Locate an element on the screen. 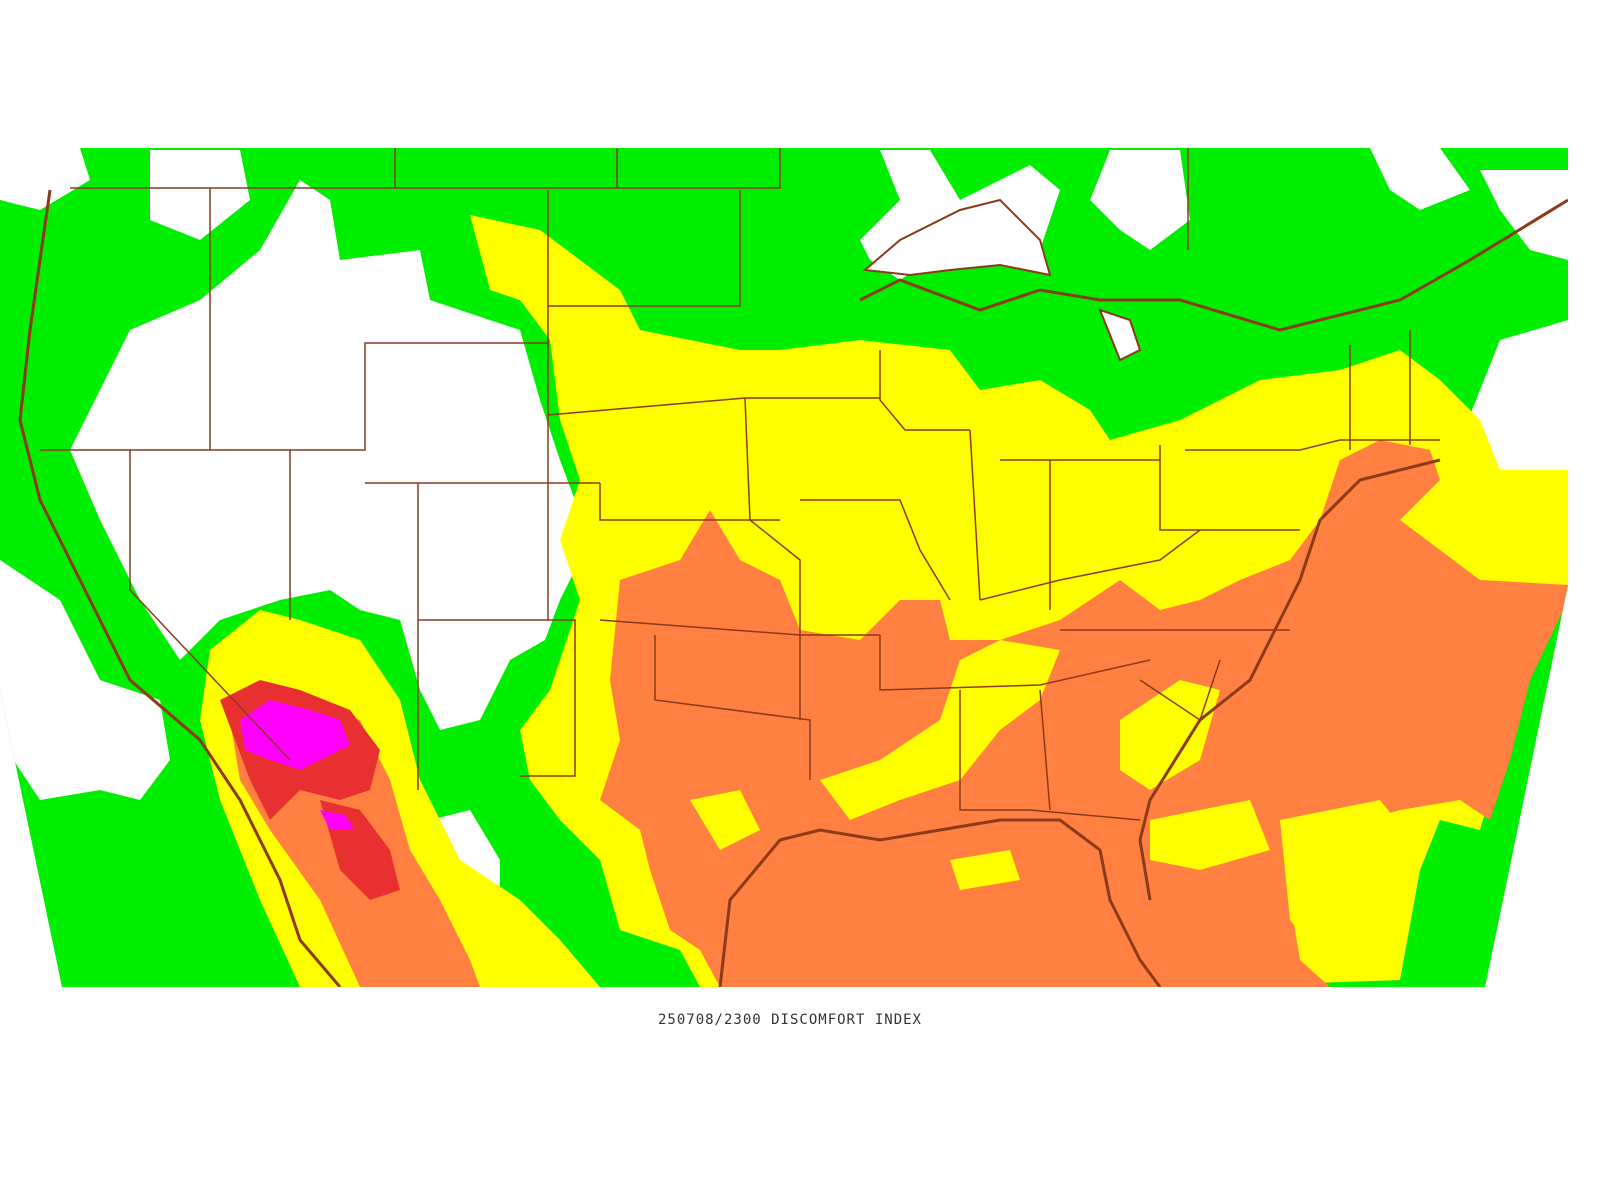 The height and width of the screenshot is (1200, 1600). lakes is located at coordinates (1002, 280).